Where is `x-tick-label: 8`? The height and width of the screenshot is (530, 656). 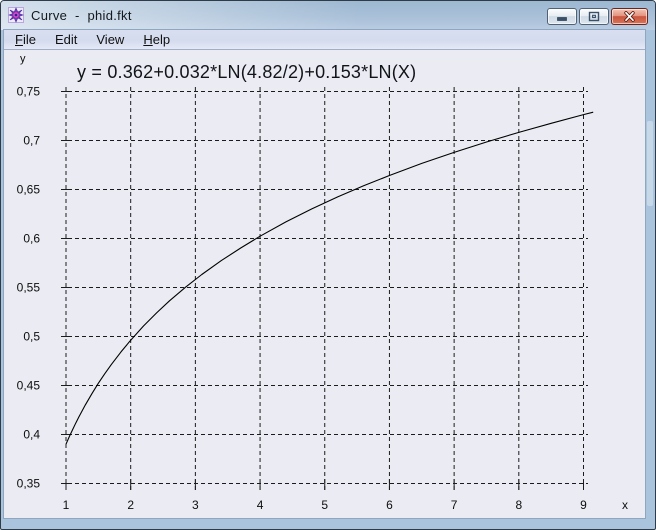
x-tick-label: 8 is located at coordinates (518, 505).